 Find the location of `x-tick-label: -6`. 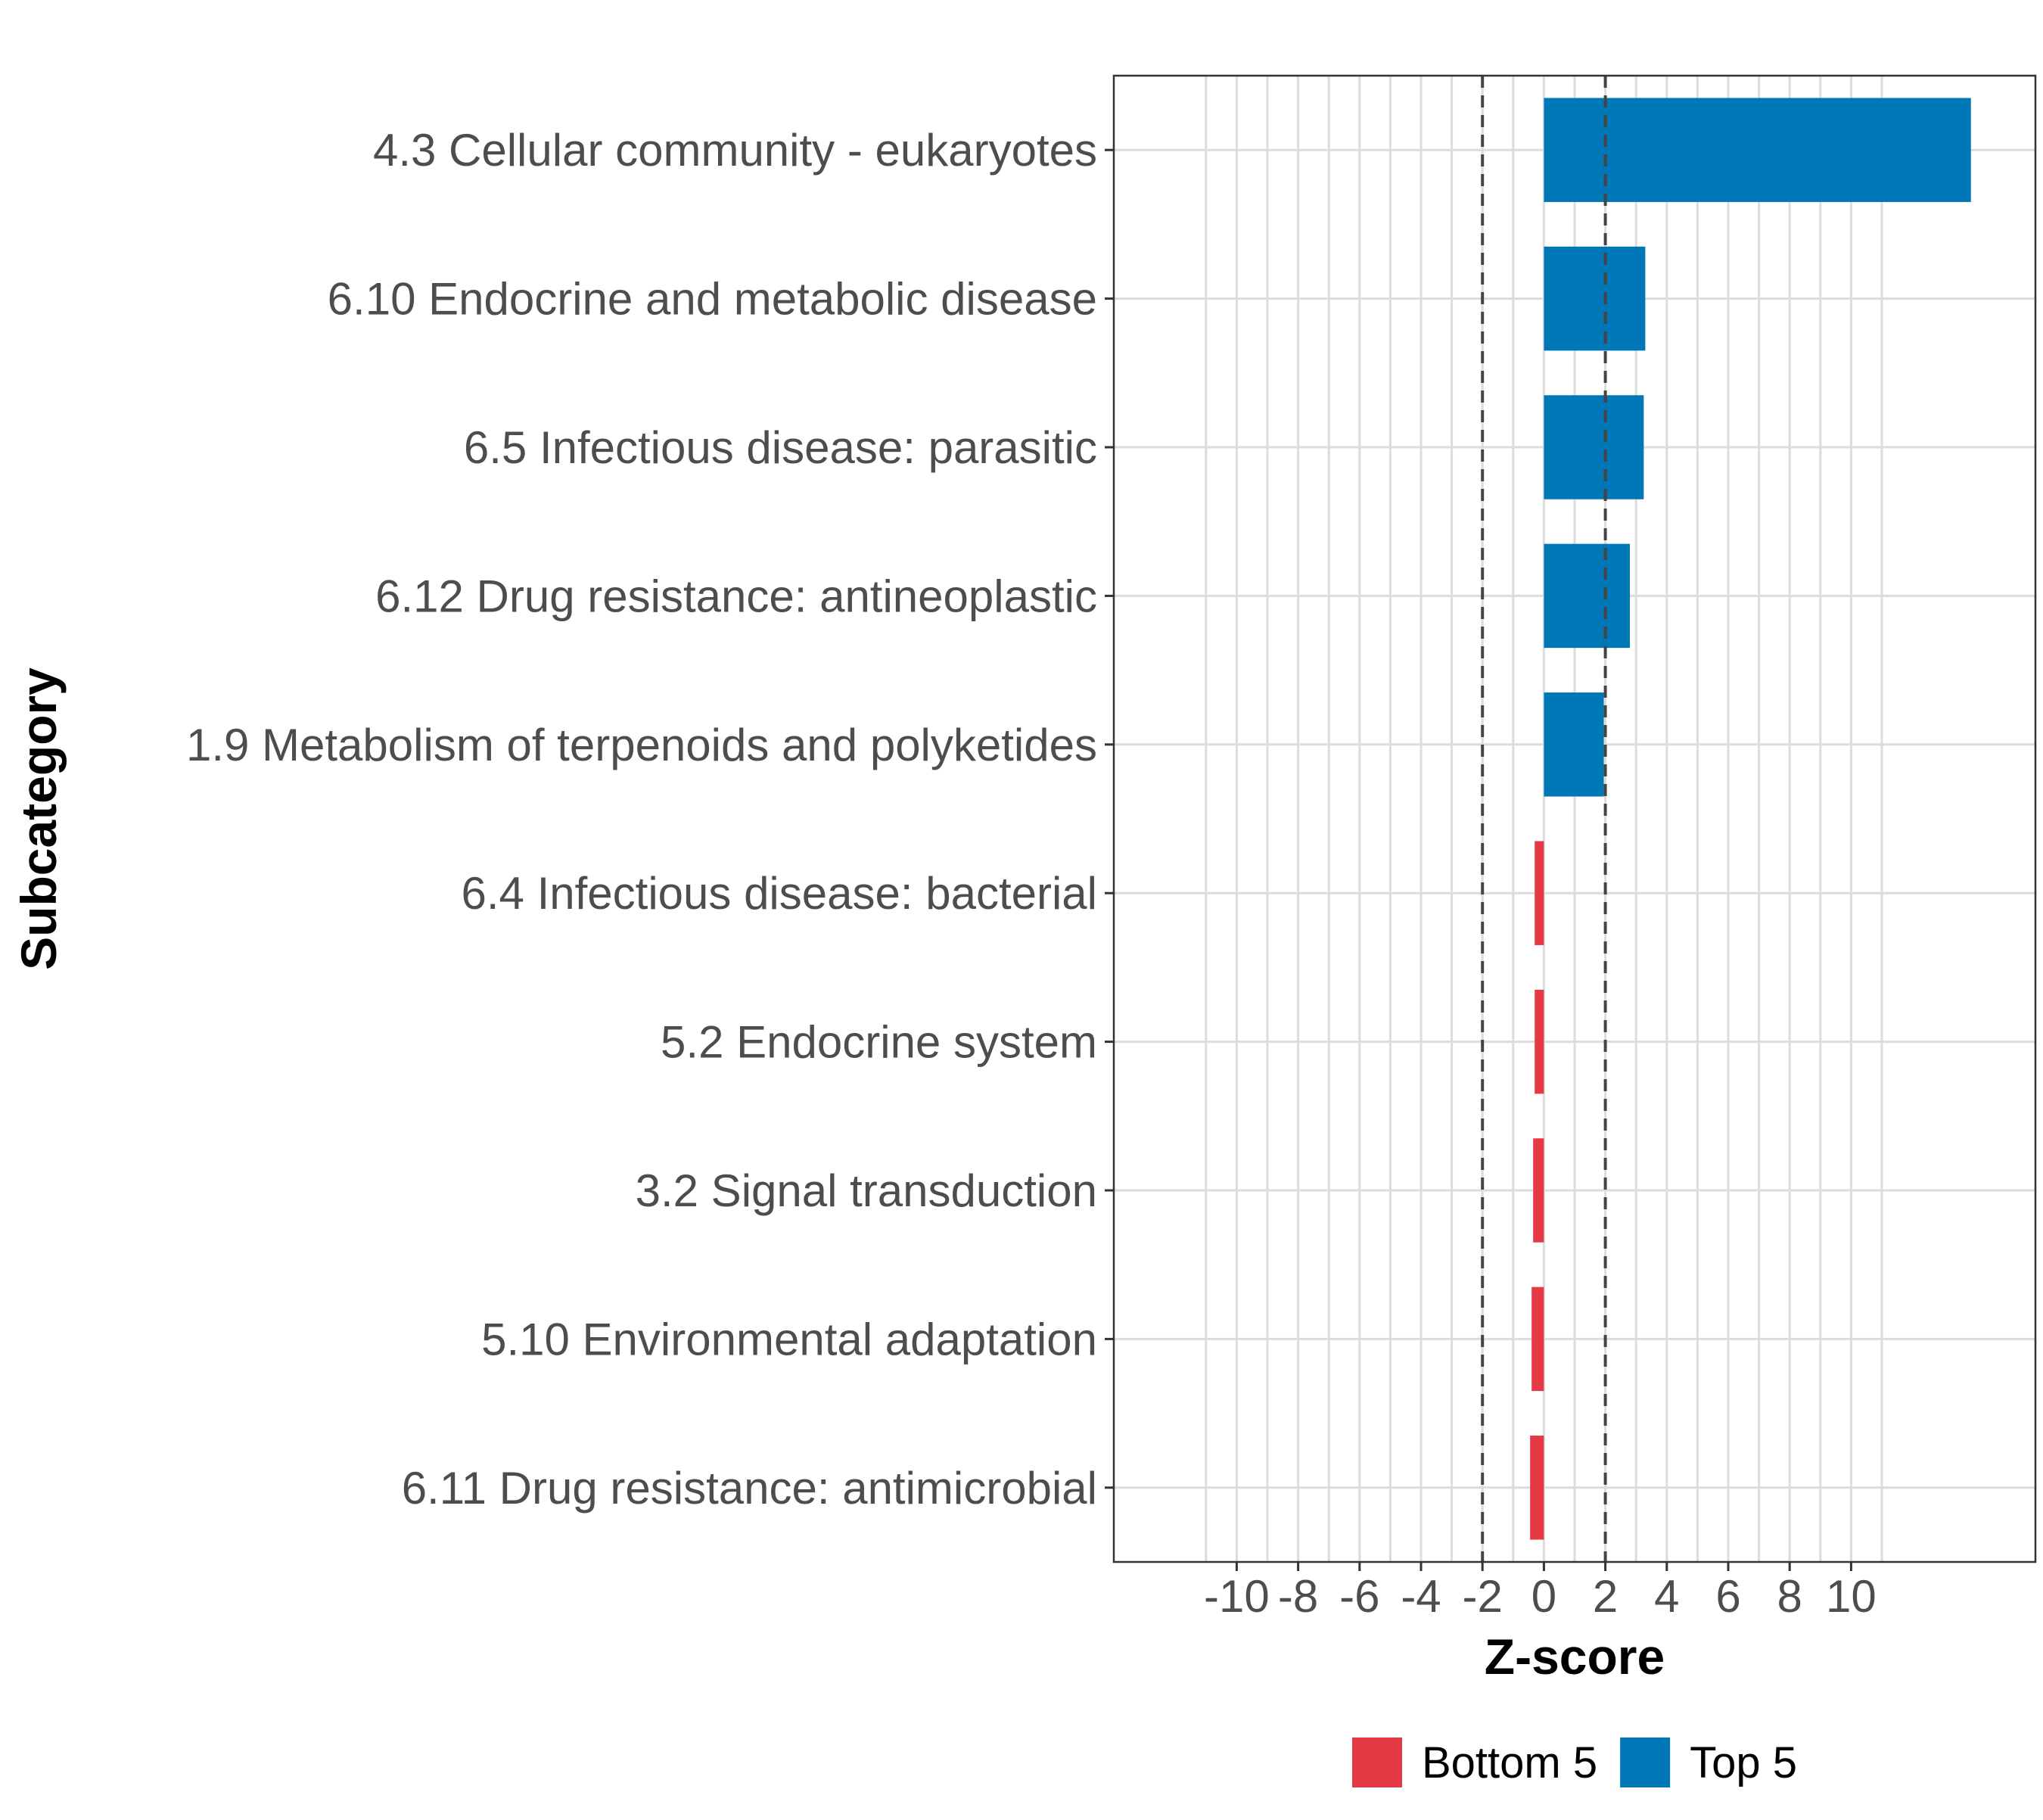

x-tick-label: -6 is located at coordinates (1359, 1596).